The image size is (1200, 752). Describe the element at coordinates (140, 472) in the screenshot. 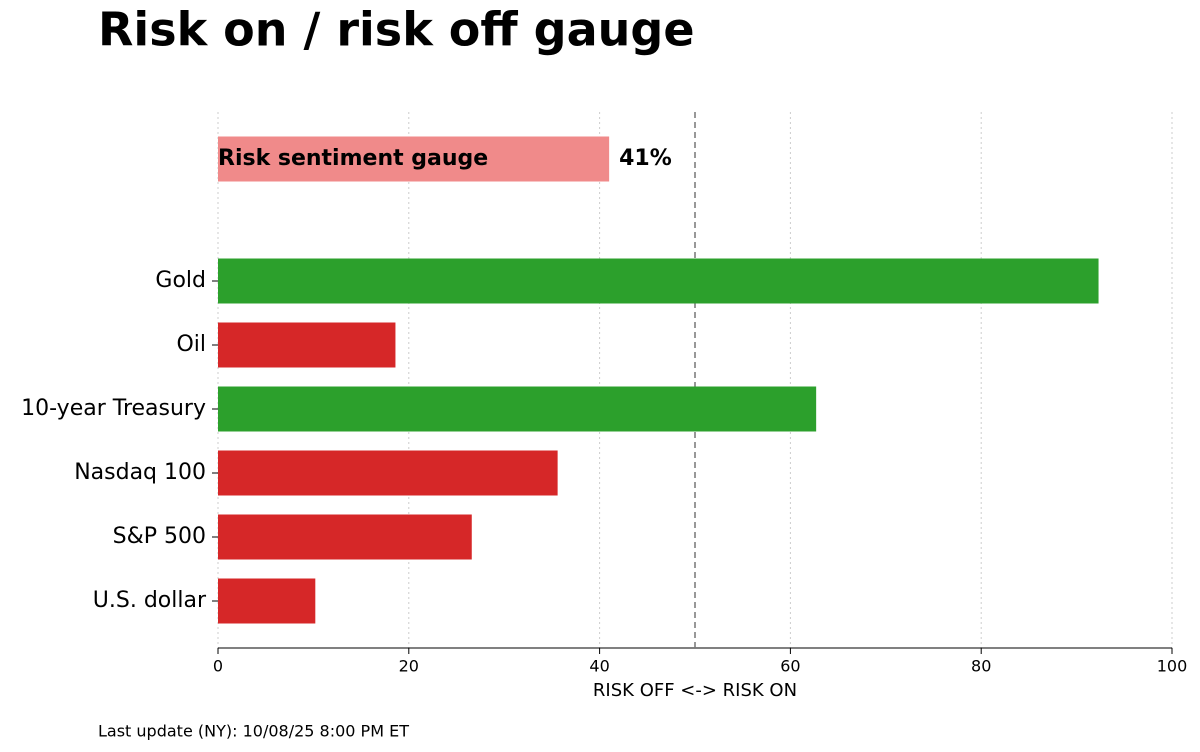

I see `y-tick-label: Nasdaq 100` at that location.